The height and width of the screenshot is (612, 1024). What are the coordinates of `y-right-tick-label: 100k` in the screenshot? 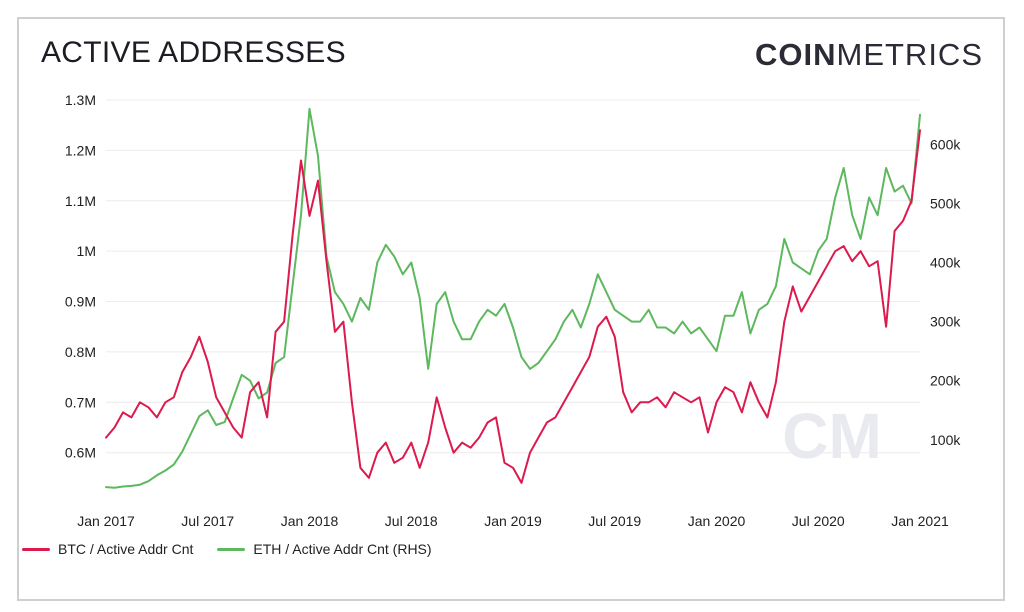 It's located at (945, 440).